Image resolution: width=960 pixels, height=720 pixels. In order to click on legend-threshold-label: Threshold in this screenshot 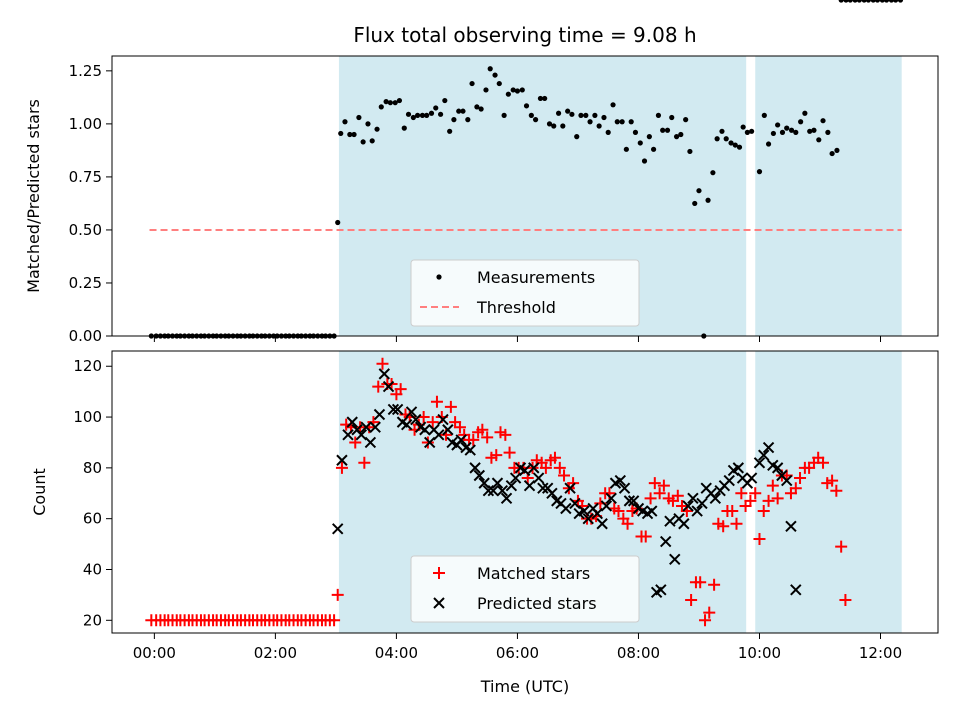, I will do `click(516, 307)`.